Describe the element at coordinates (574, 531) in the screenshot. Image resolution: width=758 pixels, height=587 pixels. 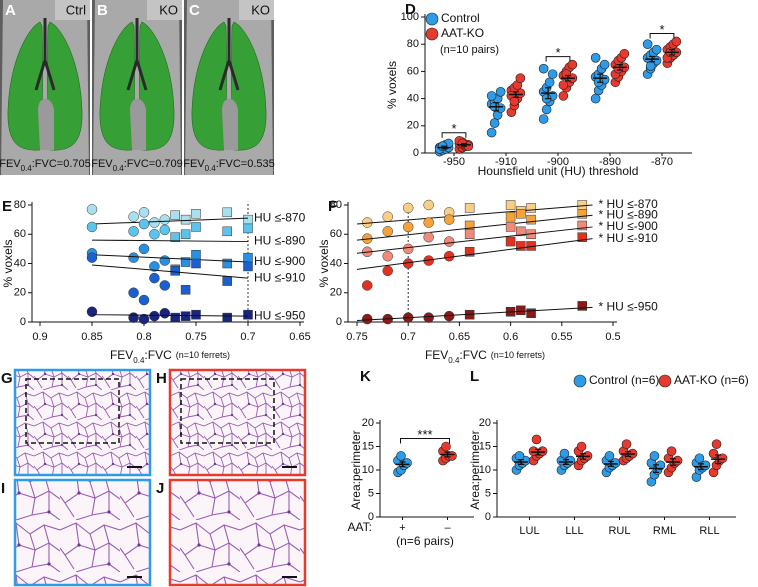
I see `x-tick-label: LLL` at that location.